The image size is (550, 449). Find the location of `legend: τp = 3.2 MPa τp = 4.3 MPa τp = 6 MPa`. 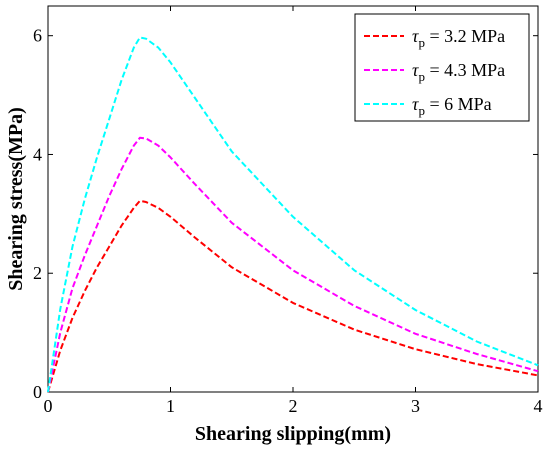

legend: τp = 3.2 MPa τp = 4.3 MPa τp = 6 MPa is located at coordinates (442, 67).